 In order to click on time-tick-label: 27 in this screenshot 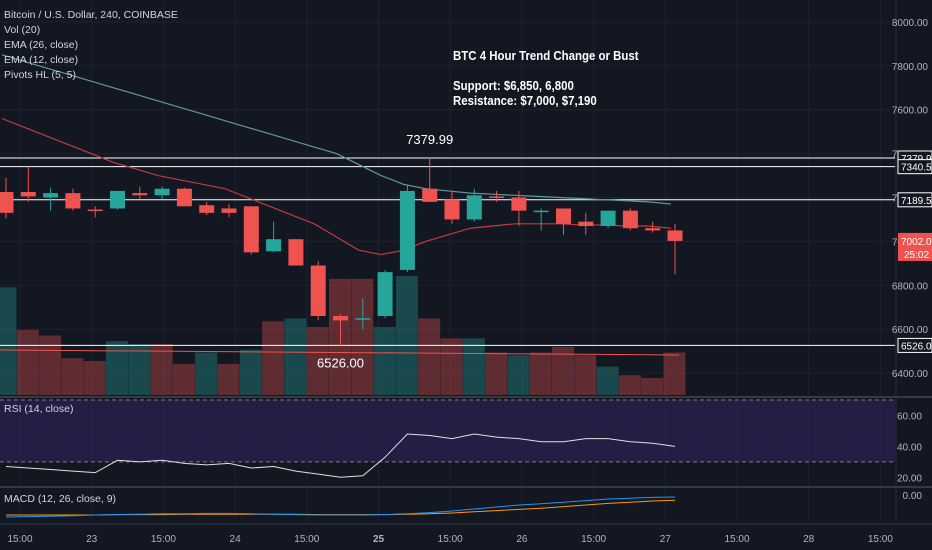, I will do `click(666, 539)`.